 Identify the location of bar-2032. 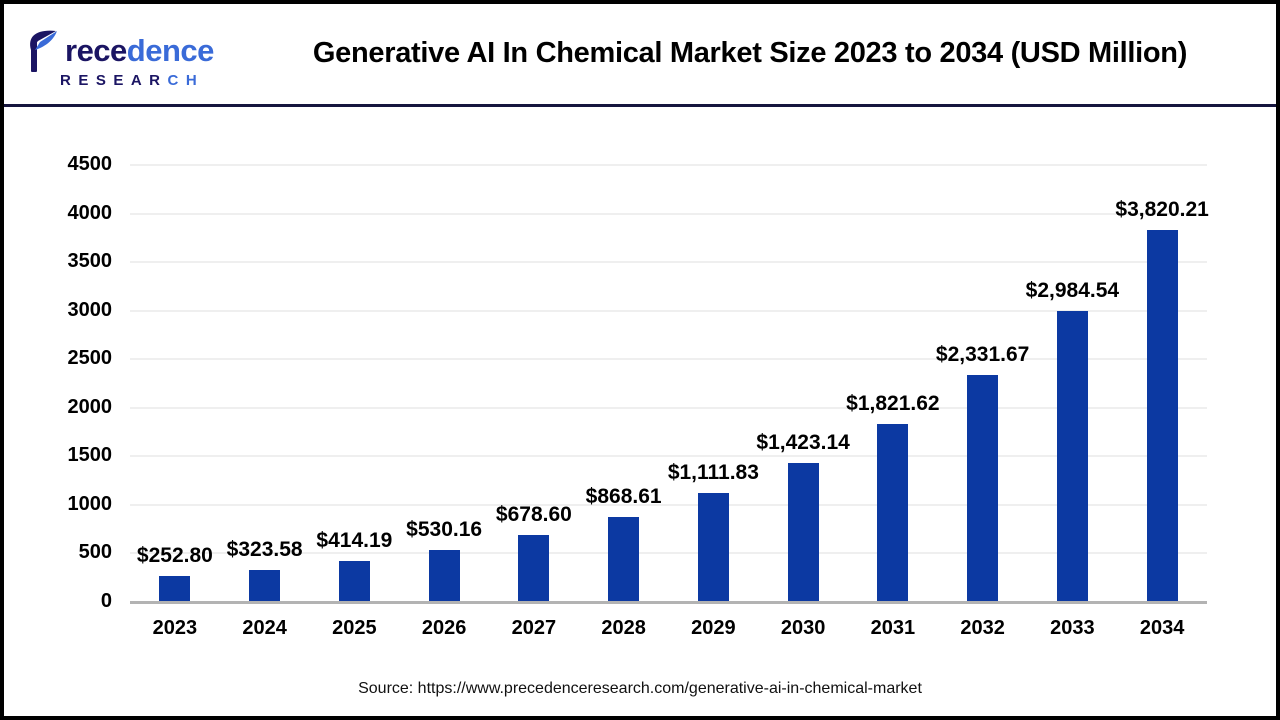
(983, 487).